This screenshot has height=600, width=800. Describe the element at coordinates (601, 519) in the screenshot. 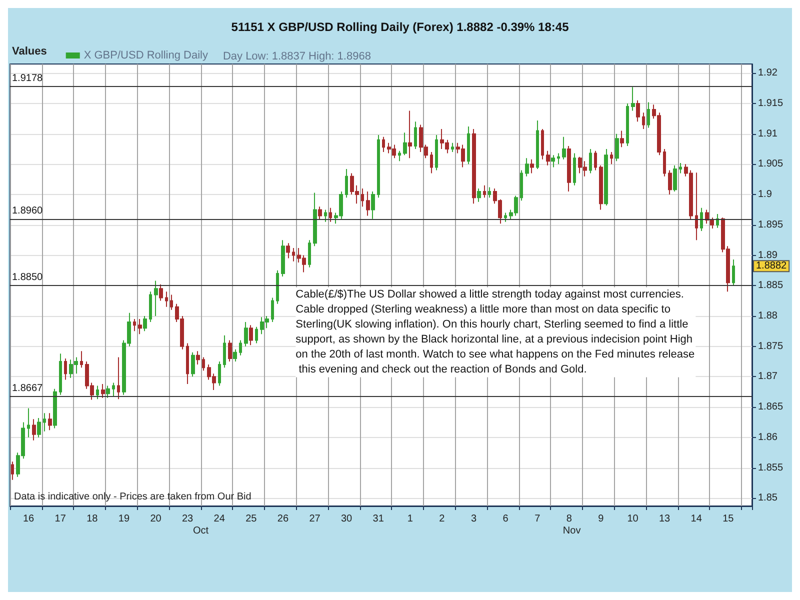

I see `x-tick-label: 9` at that location.